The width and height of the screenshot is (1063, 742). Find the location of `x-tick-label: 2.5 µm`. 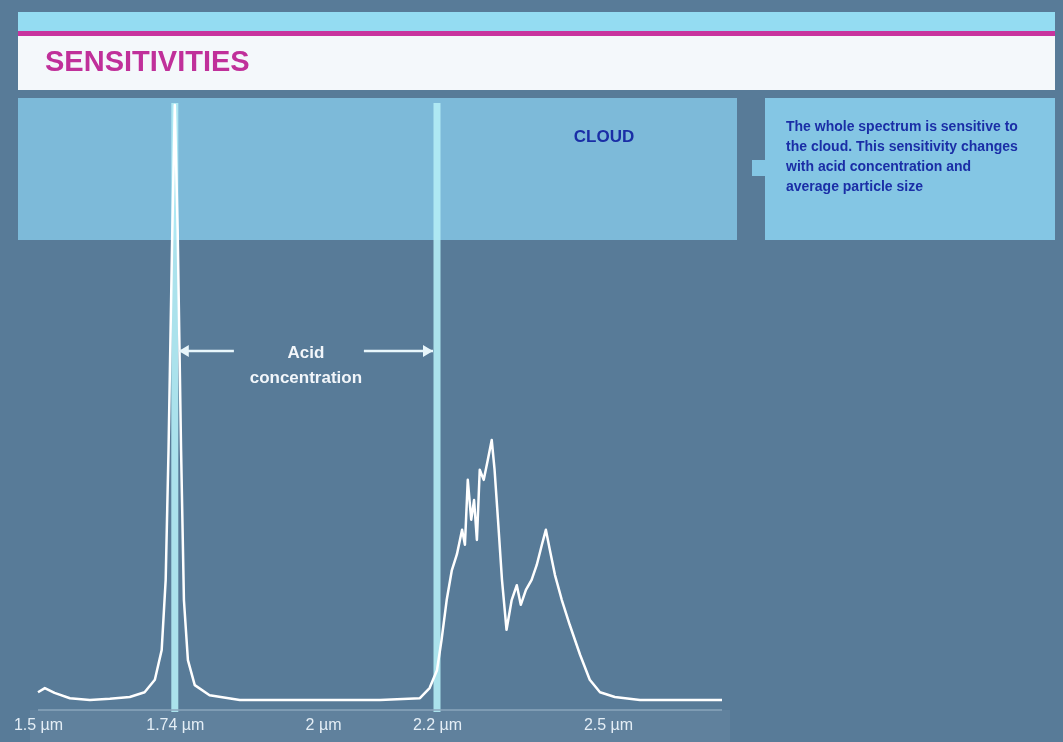

x-tick-label: 2.5 µm is located at coordinates (608, 725).